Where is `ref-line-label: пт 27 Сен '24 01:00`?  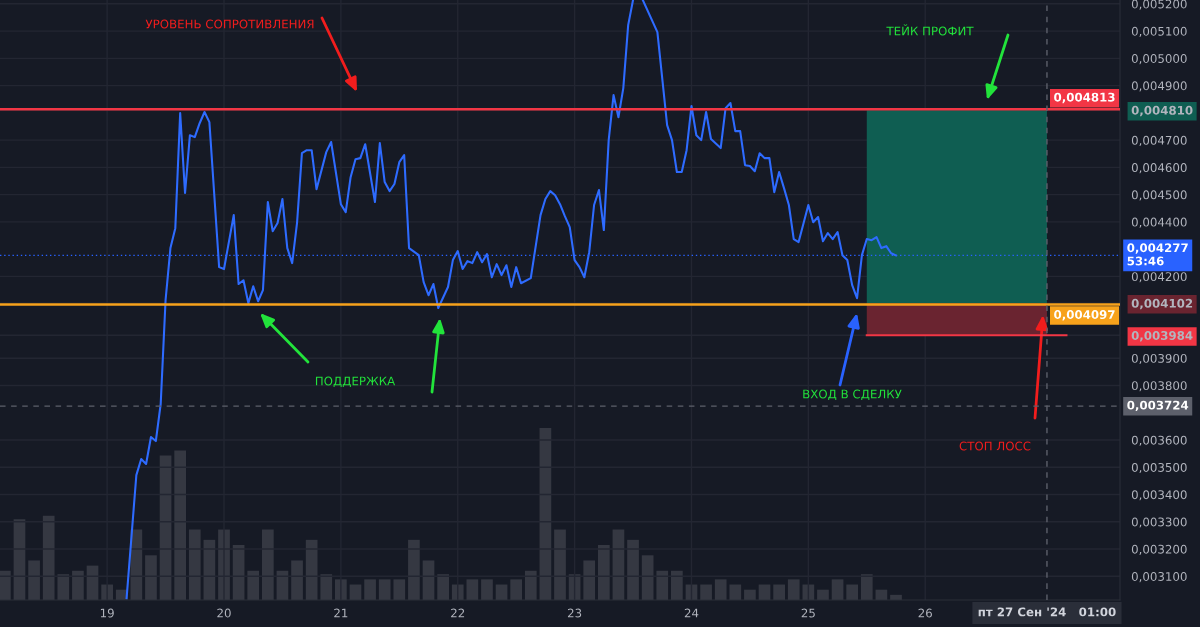
ref-line-label: пт 27 Сен '24 01:00 is located at coordinates (1047, 612).